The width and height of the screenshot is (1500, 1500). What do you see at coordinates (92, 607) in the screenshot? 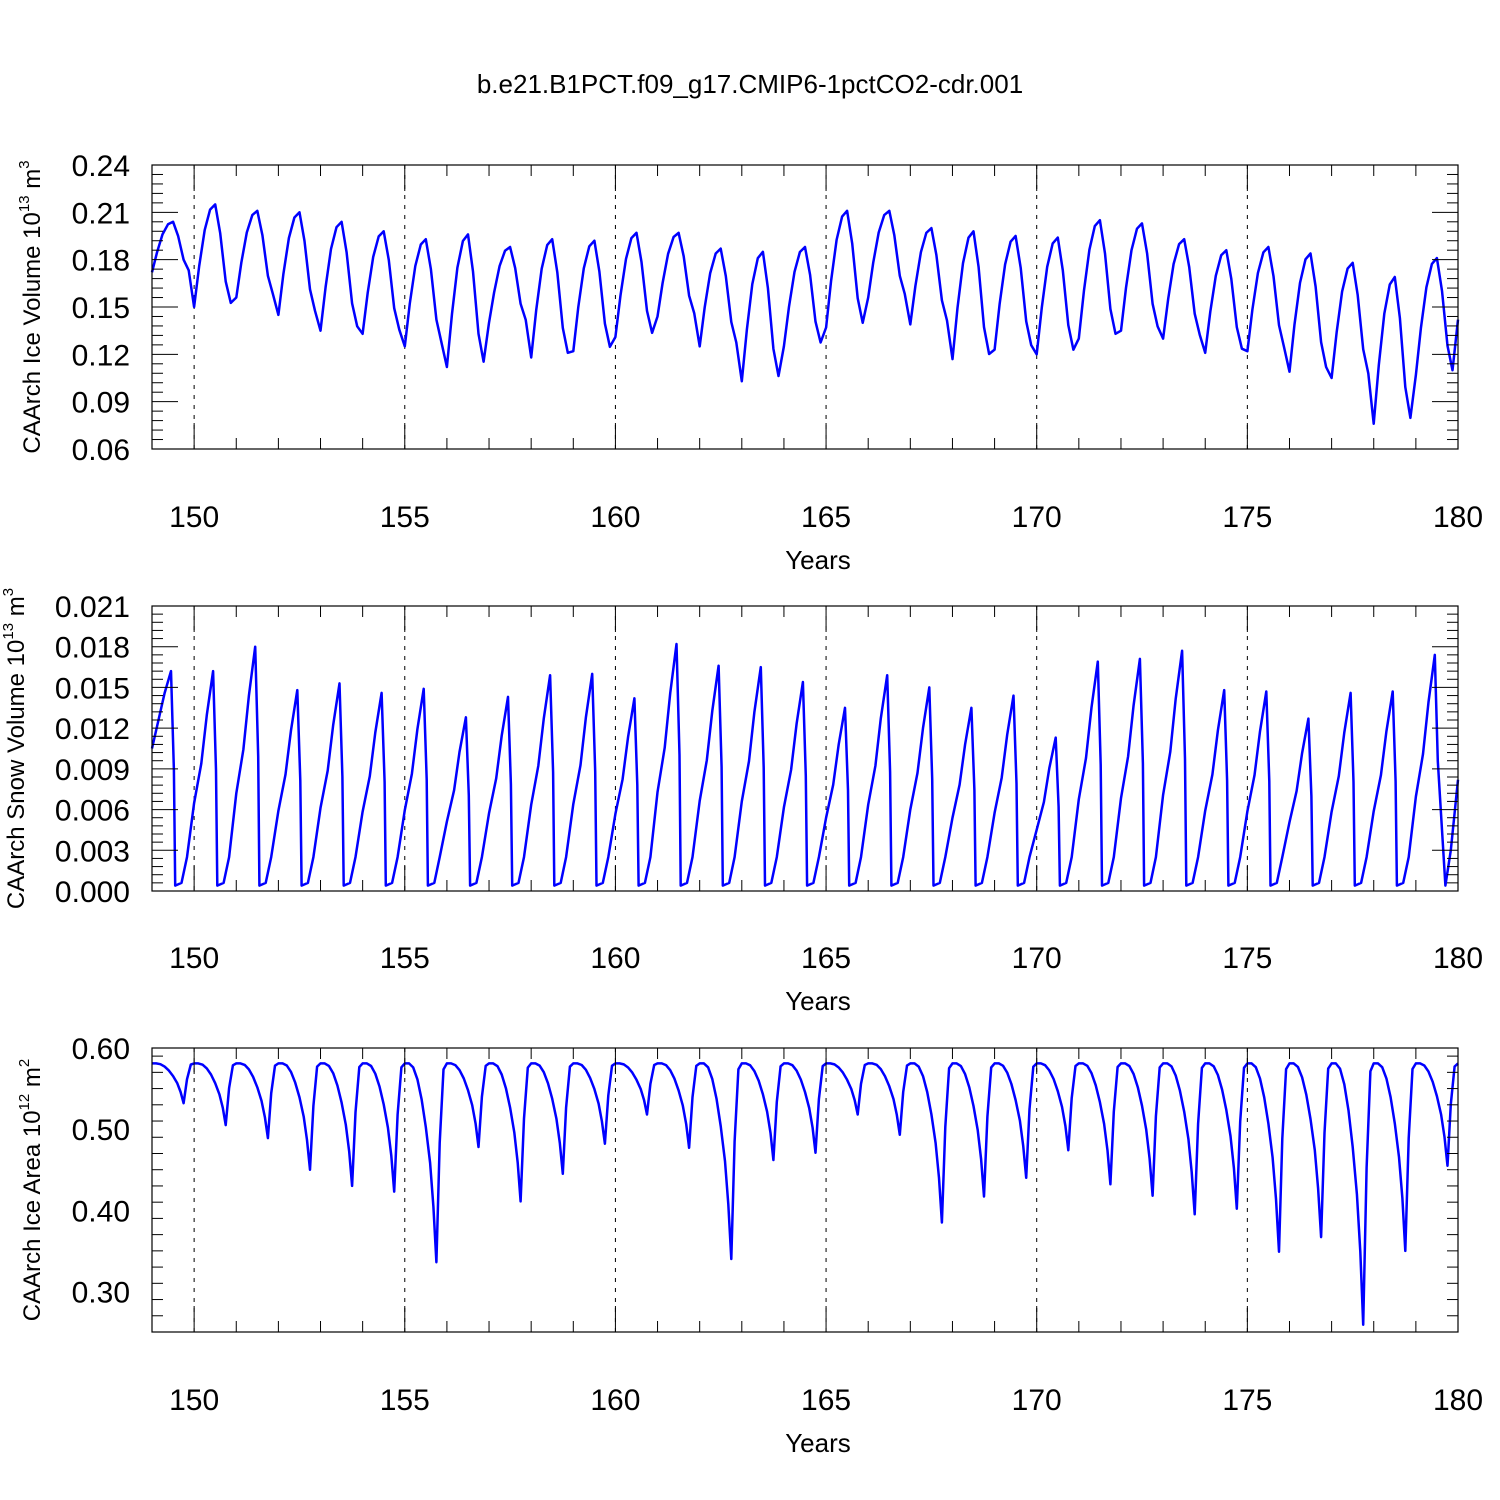
I see `y-tick-label: 0.021` at bounding box center [92, 607].